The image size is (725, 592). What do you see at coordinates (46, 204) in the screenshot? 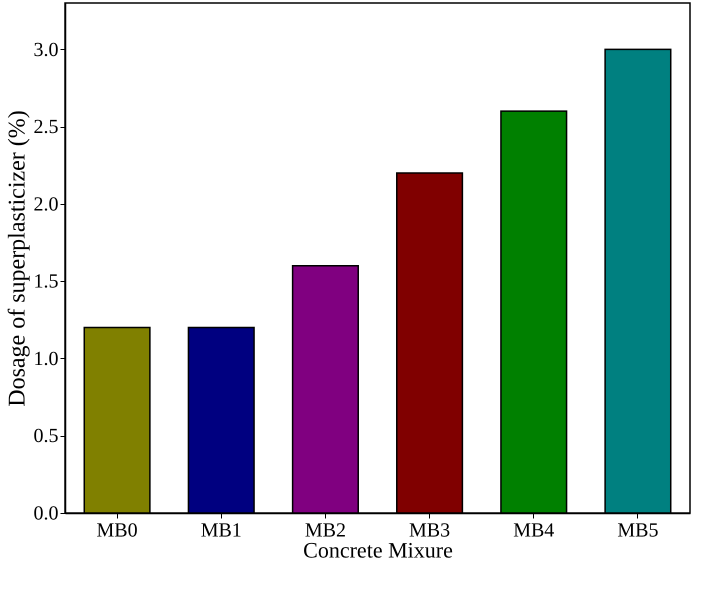
I see `y-tick-label: 2.0` at bounding box center [46, 204].